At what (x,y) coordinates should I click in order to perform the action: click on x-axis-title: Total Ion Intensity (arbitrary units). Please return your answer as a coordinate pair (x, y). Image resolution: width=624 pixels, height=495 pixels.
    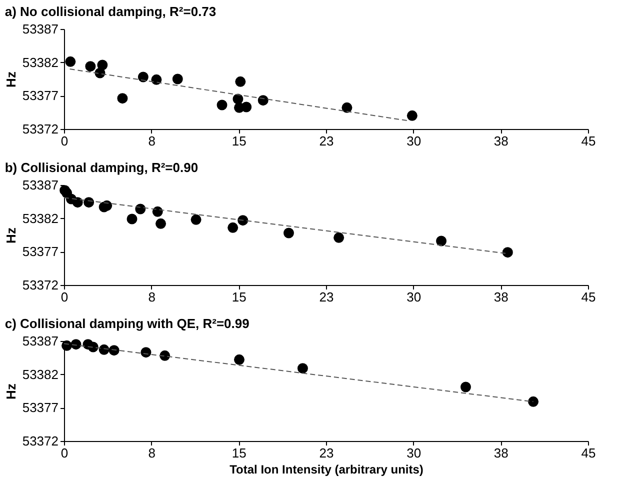
    Looking at the image, I should click on (327, 469).